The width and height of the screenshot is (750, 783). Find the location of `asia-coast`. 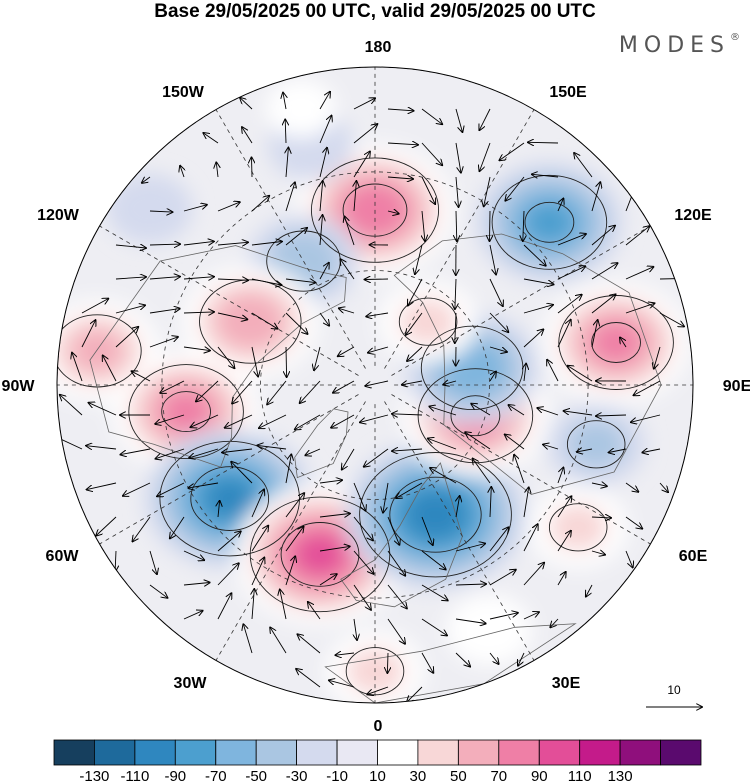

asia-coast is located at coordinates (527, 364).